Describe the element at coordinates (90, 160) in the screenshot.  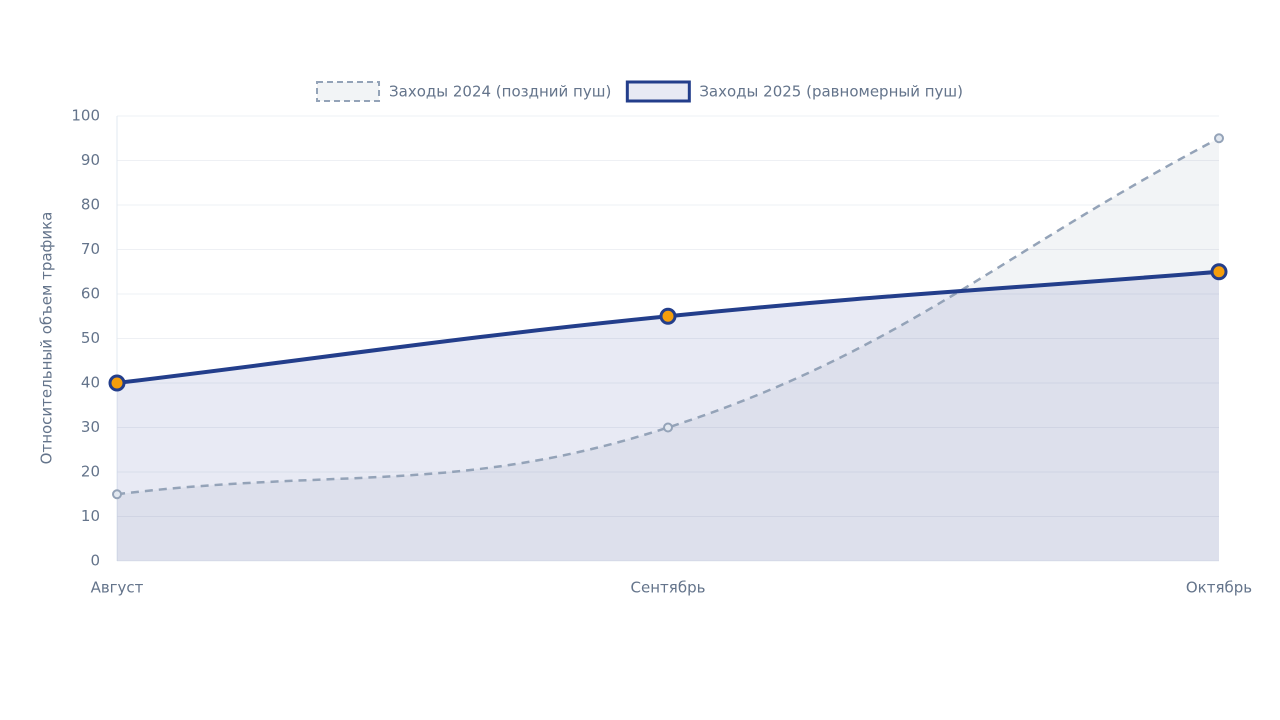
I see `y-tick-label: 90` at that location.